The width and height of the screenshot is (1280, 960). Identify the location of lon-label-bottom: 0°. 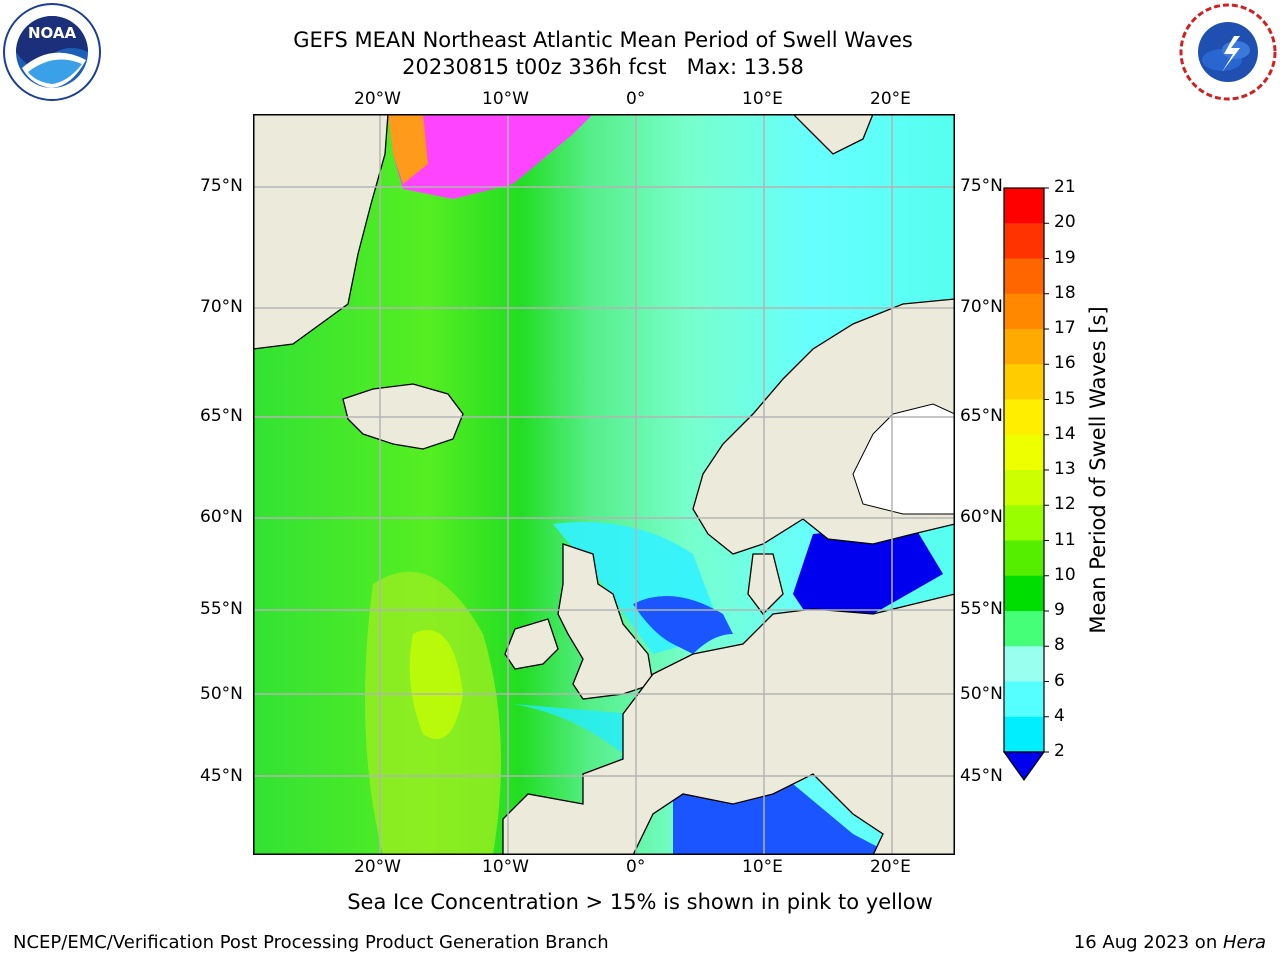
(636, 867).